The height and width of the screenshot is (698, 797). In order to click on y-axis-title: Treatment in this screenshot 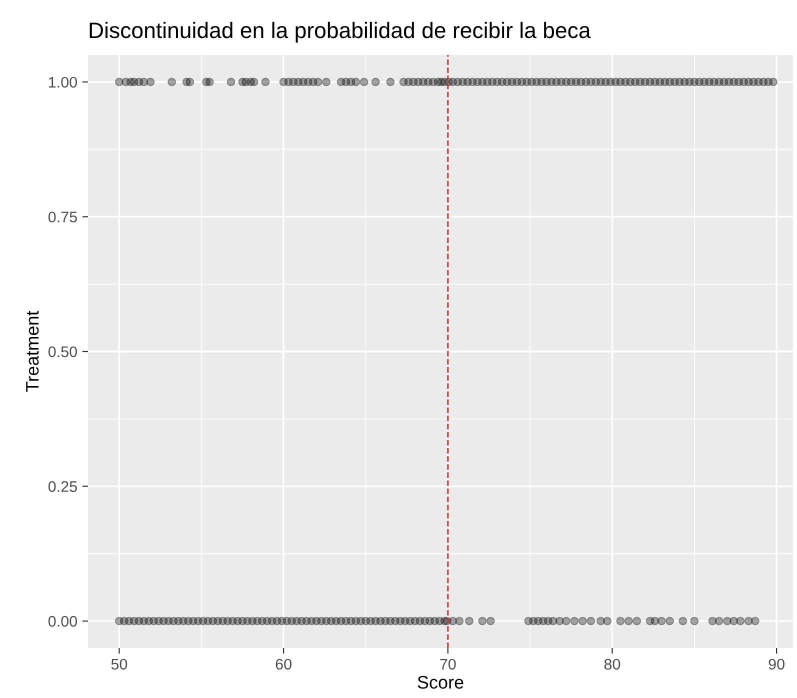, I will do `click(32, 351)`.